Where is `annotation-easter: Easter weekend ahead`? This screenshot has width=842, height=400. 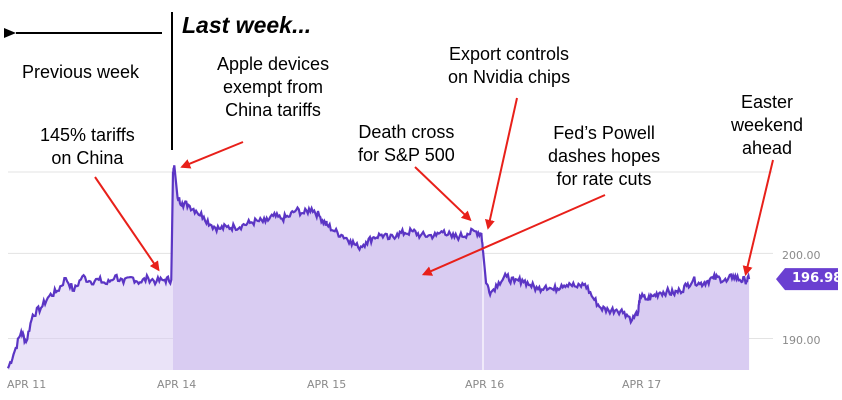 annotation-easter: Easter weekend ahead is located at coordinates (767, 125).